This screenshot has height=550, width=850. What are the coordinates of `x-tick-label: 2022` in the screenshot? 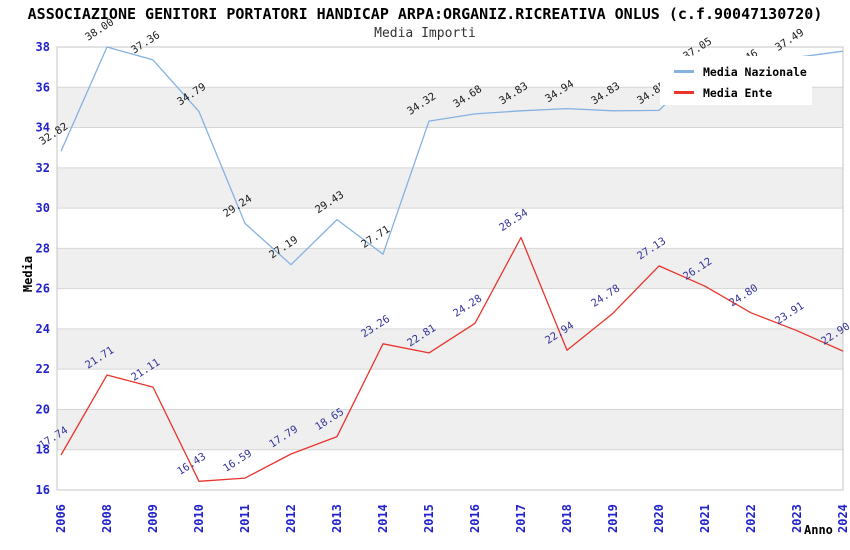 It's located at (751, 518).